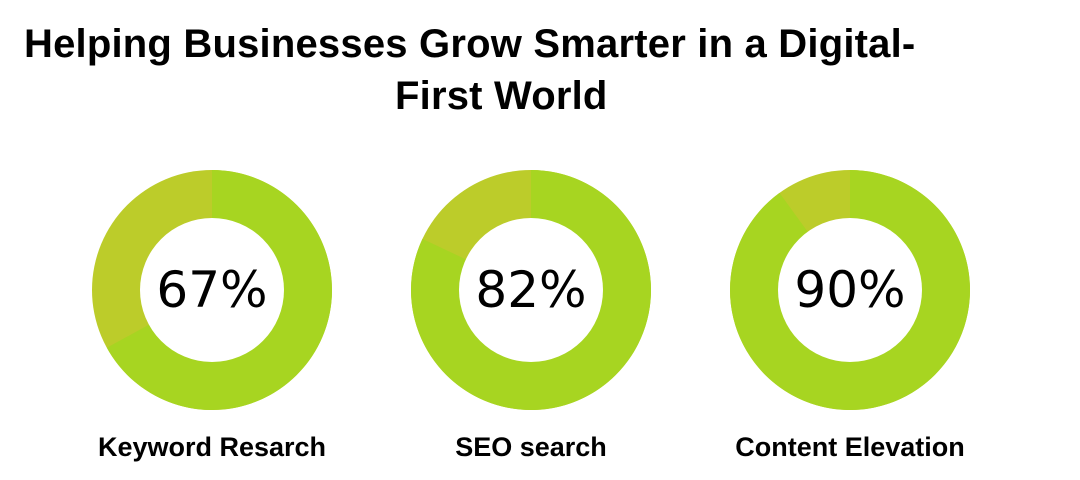  I want to click on donut-arc-primary, so click(531, 290).